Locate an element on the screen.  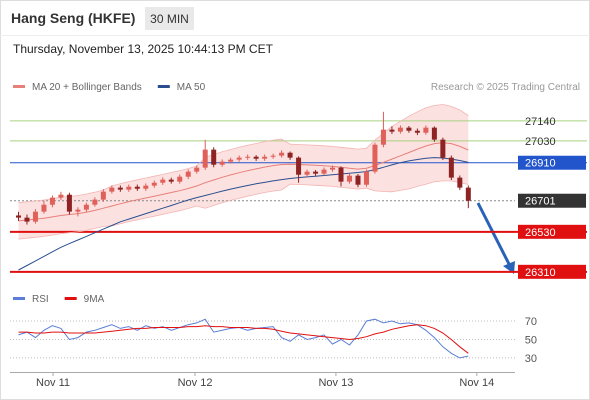
interval: 30 MIN is located at coordinates (169, 19).